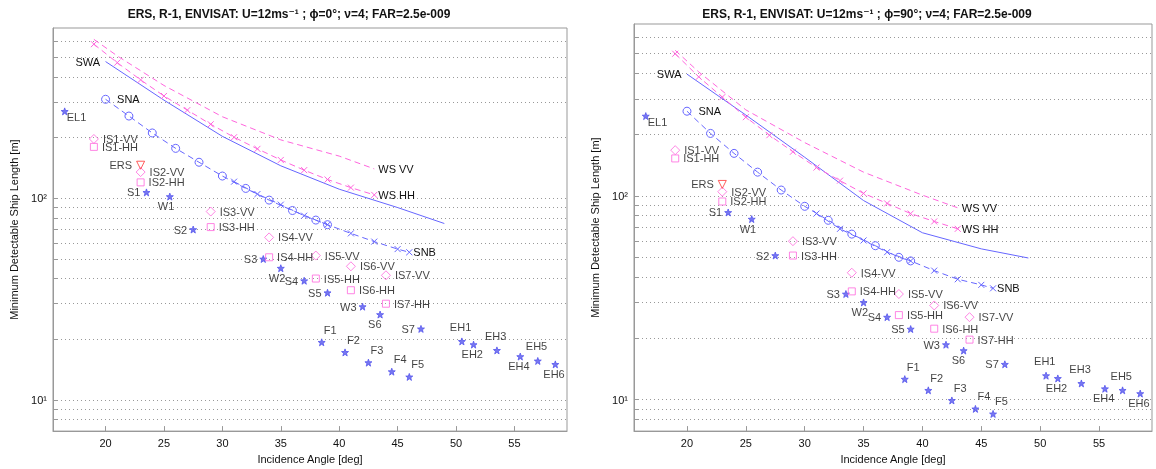 The width and height of the screenshot is (1156, 469). What do you see at coordinates (289, 14) in the screenshot?
I see `chart-title: ERS, R-1, ENVISAT: U=12ms⁻¹ ; ϕ=0°; ν=4; FAR=2.5e-009` at bounding box center [289, 14].